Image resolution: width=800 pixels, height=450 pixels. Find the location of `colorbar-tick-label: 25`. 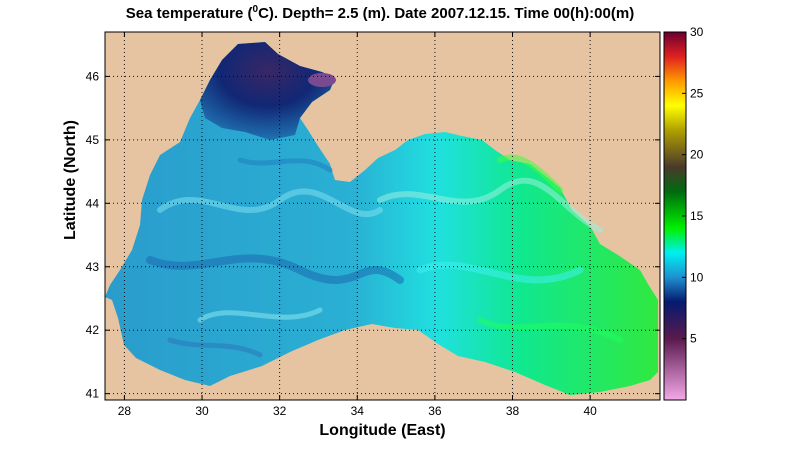

colorbar-tick-label: 25 is located at coordinates (697, 93).